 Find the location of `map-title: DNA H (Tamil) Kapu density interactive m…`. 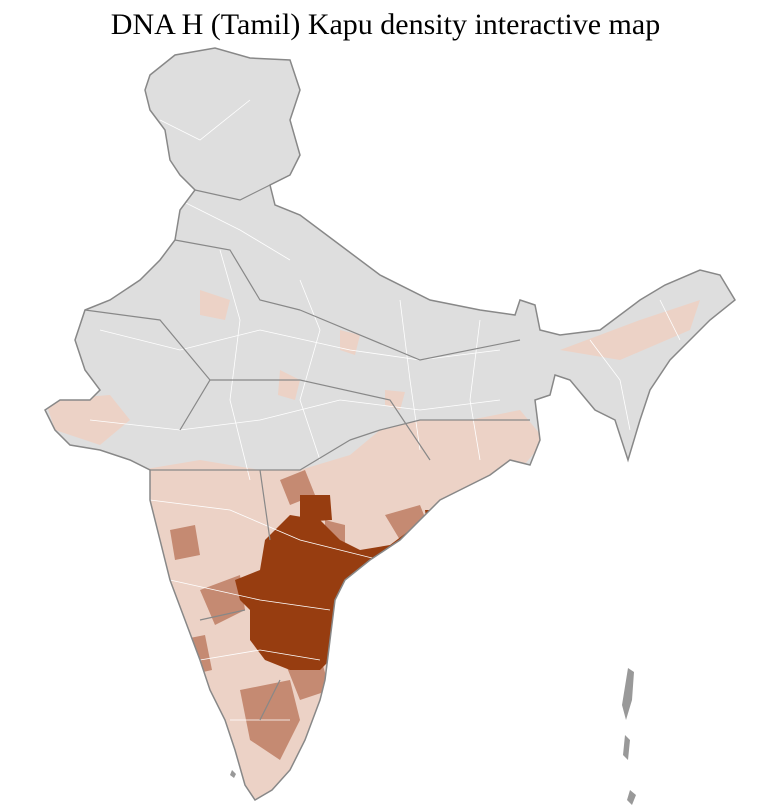

map-title: DNA H (Tamil) Kapu density interactive m… is located at coordinates (385, 24).